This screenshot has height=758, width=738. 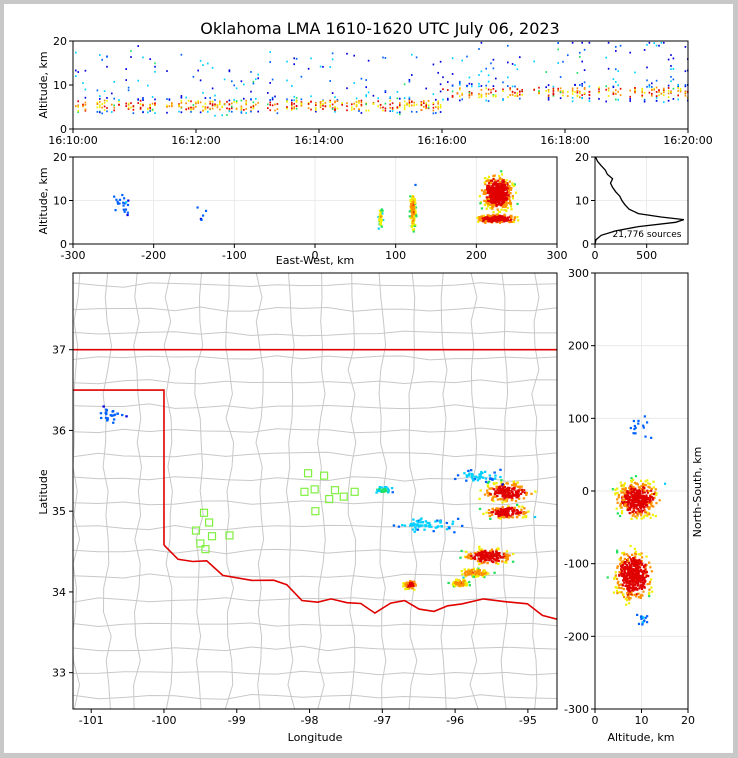 What do you see at coordinates (688, 720) in the screenshot?
I see `north-south-alt-axis-tick-label: 20` at bounding box center [688, 720].